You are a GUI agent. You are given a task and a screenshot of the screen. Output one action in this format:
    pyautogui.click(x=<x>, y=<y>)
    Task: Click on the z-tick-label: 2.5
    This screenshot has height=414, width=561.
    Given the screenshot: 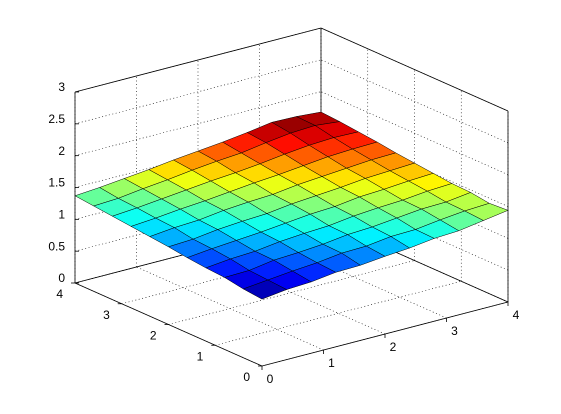 What is the action you would take?
    pyautogui.click(x=56, y=119)
    